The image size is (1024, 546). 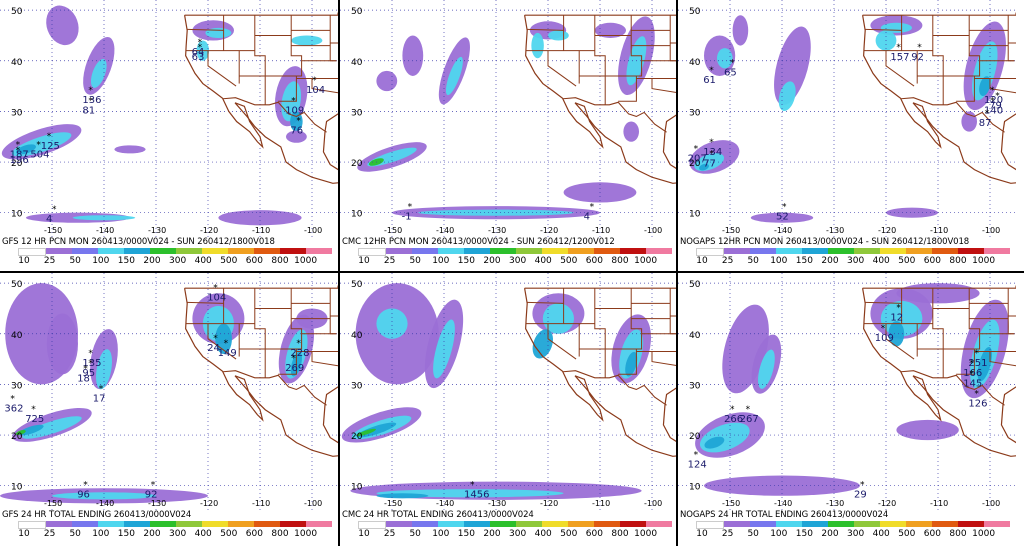 I want to click on precip-value-label: 12, so click(x=896, y=318).